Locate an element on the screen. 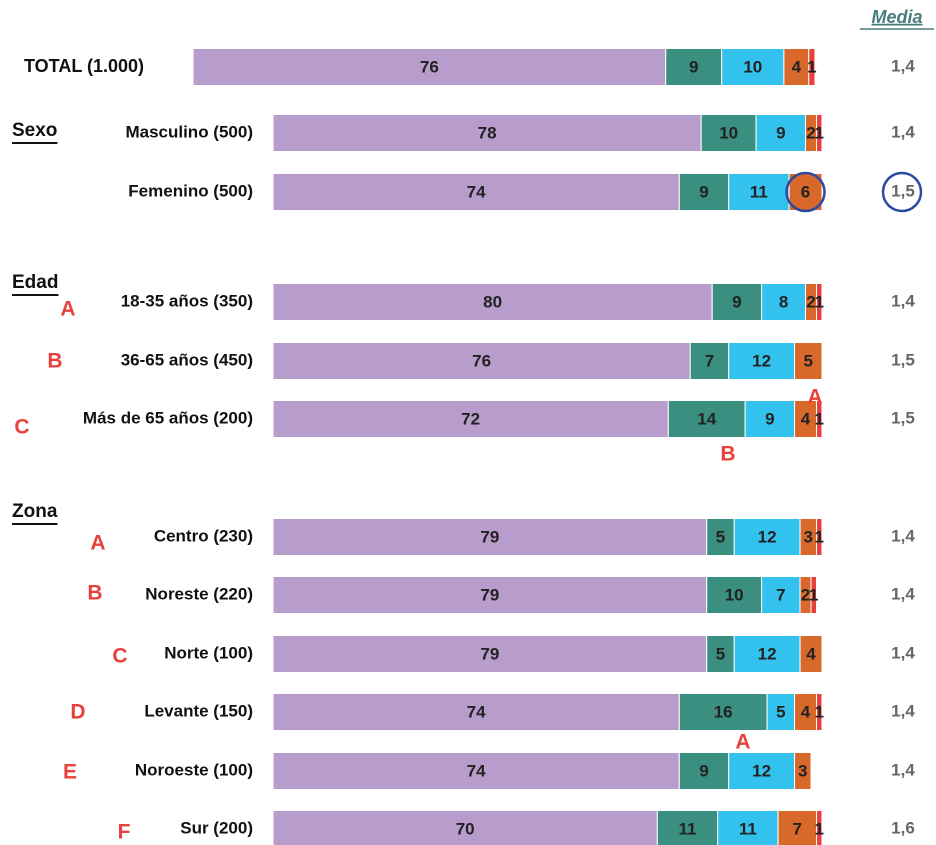 The width and height of the screenshot is (936, 845). value-label: 78 is located at coordinates (487, 132).